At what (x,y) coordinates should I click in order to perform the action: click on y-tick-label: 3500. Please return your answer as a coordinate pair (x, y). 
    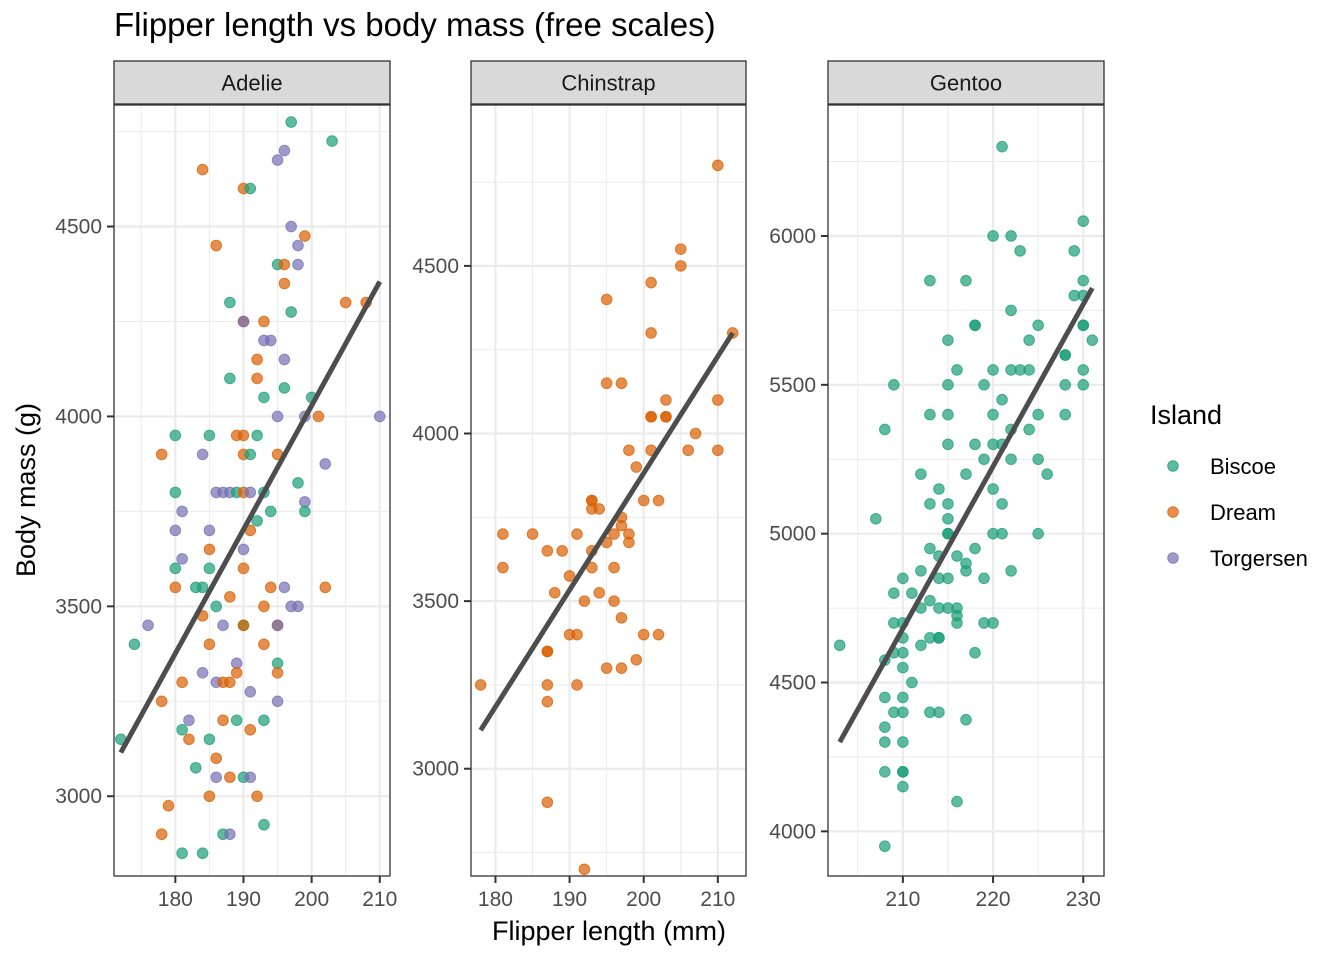
    Looking at the image, I should click on (435, 601).